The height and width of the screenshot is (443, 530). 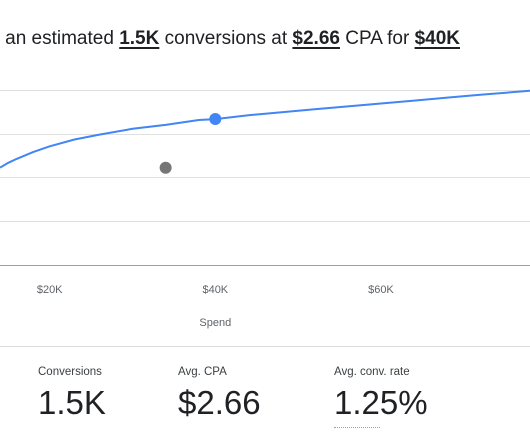 I want to click on metric-value: 1.25%, so click(x=381, y=402).